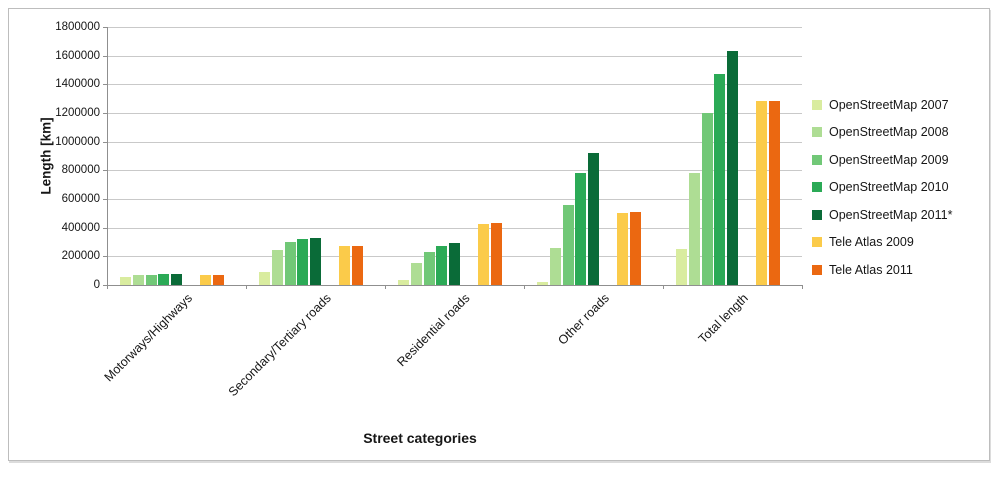  I want to click on y-tick-label: 1000000, so click(77, 141).